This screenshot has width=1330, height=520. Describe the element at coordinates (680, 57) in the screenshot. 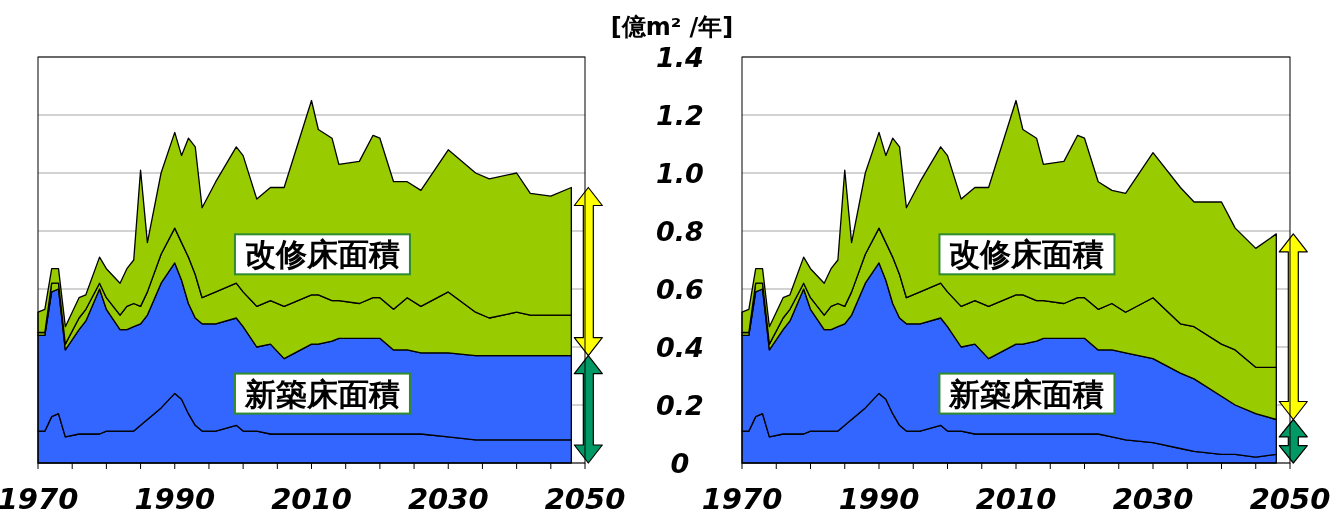

I see `y-tick-label: 1.4` at that location.